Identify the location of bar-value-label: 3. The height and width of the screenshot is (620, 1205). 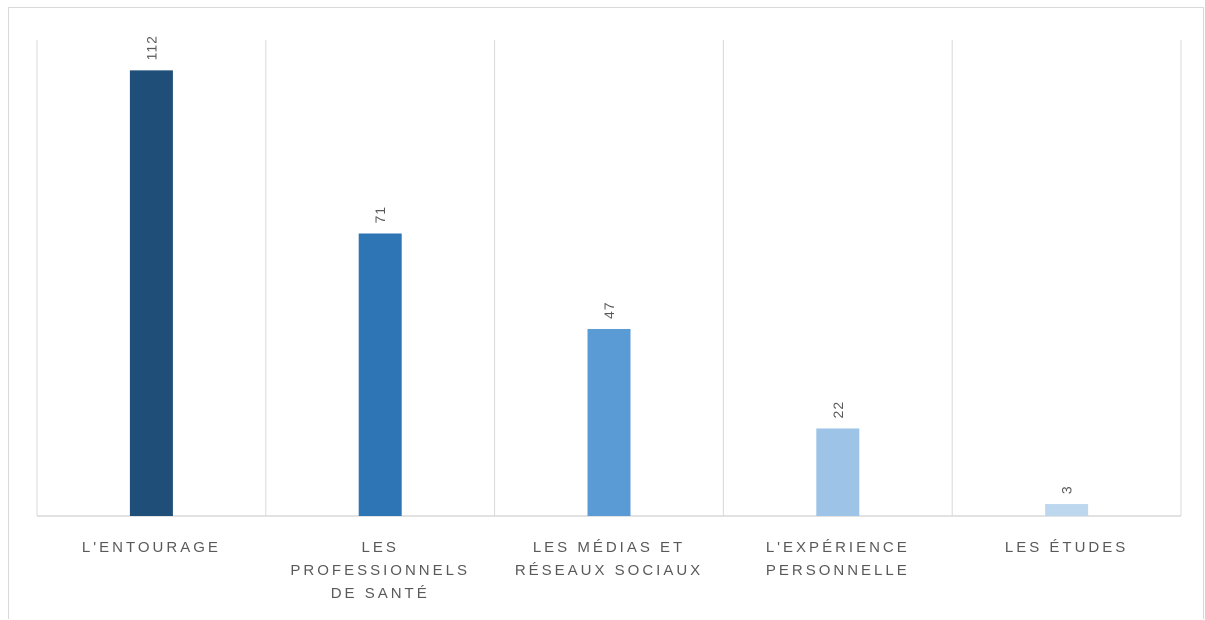
(1067, 489).